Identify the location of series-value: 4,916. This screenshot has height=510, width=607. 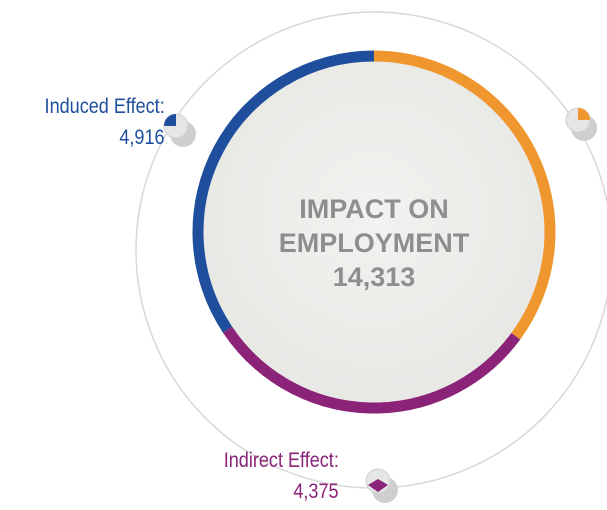
(142, 137).